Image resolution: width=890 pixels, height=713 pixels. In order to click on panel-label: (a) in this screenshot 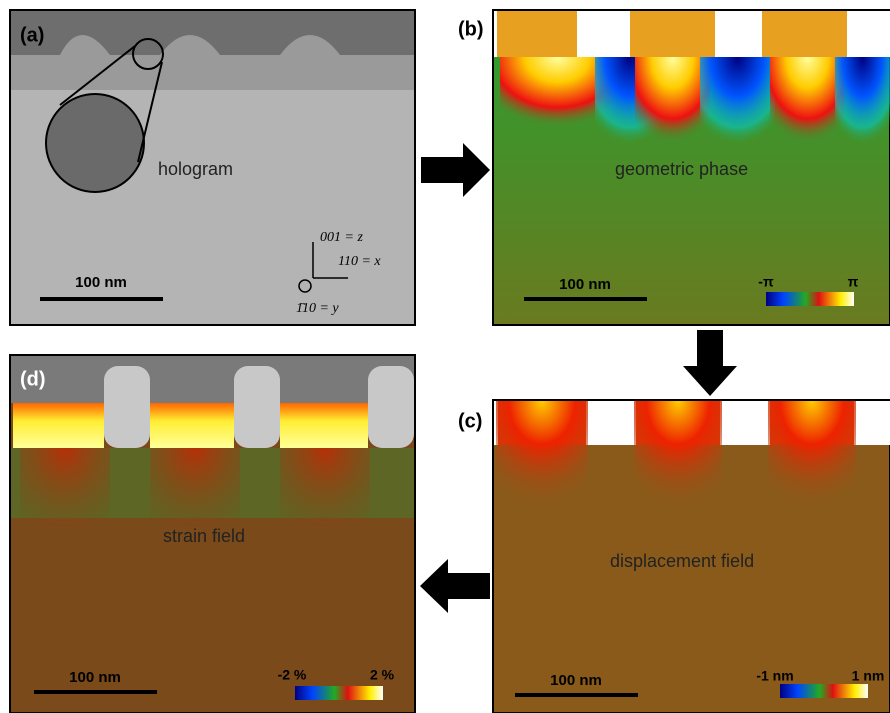, I will do `click(32, 35)`.